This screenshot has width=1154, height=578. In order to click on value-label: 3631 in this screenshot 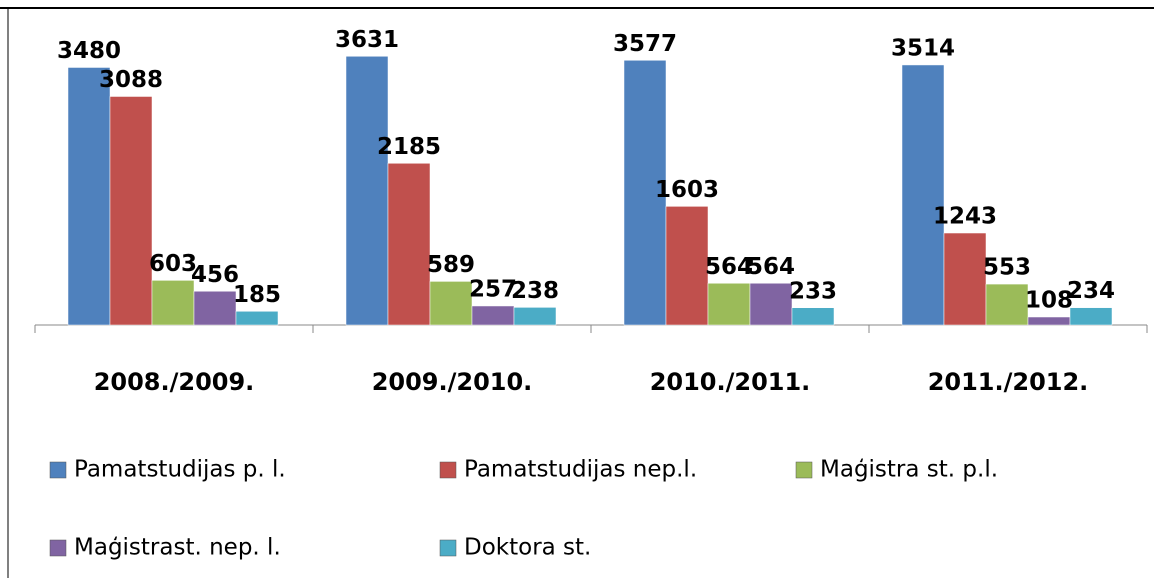, I will do `click(367, 40)`.